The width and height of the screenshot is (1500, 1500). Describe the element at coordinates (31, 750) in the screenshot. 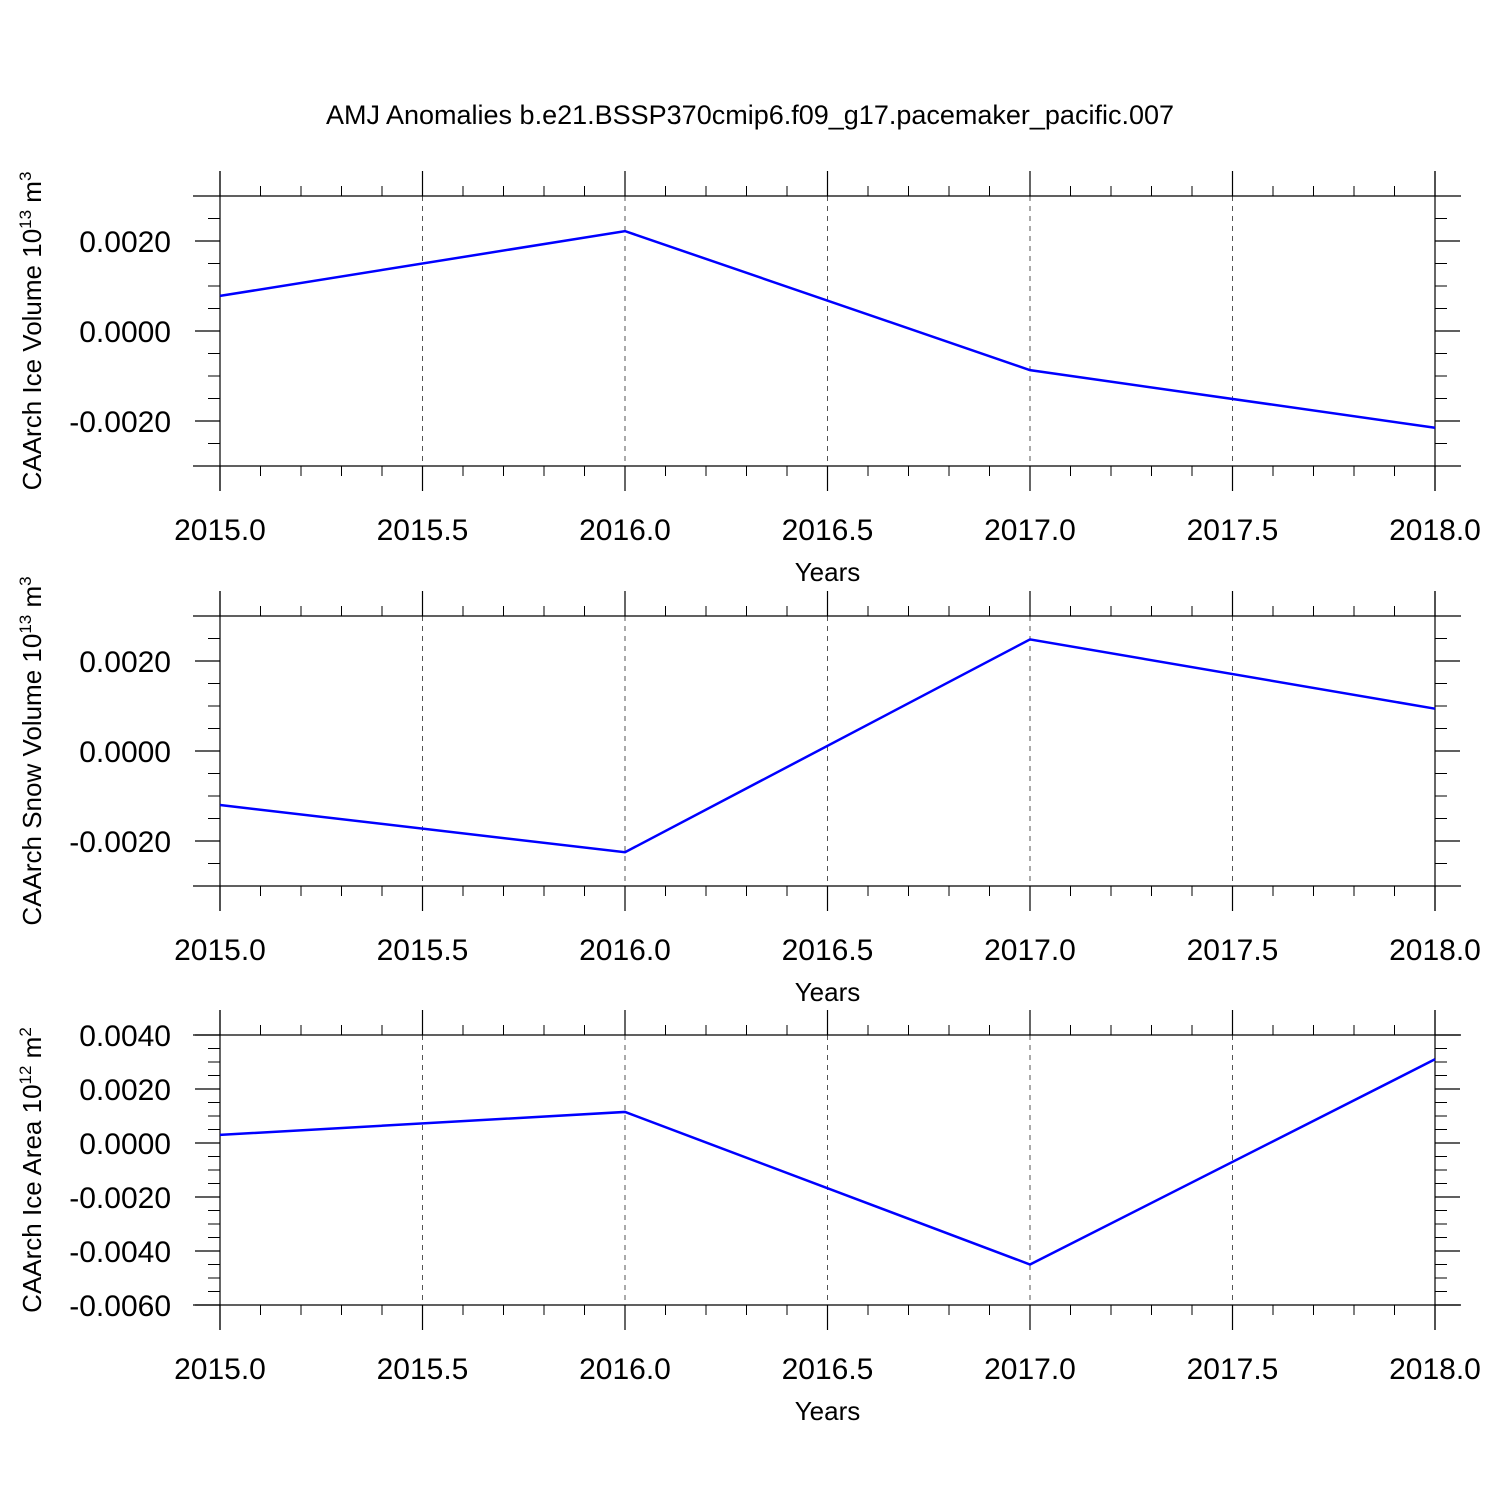

I see `y-axis-label: CAArch Snow Volume 1013 m3` at that location.